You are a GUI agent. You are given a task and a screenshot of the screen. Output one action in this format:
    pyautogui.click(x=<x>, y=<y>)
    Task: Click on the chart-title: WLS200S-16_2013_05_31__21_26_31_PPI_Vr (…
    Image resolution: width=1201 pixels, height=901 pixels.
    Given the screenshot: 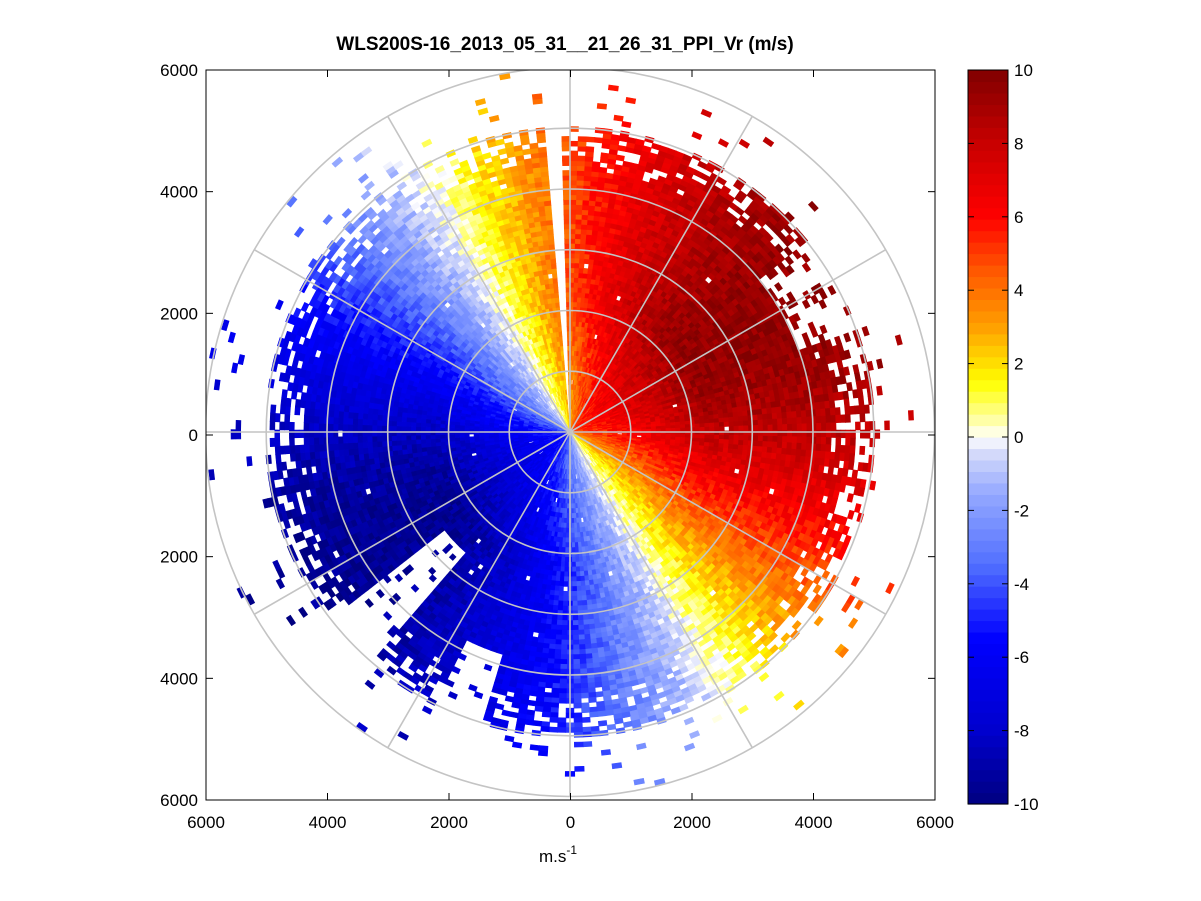 What is the action you would take?
    pyautogui.click(x=564, y=44)
    